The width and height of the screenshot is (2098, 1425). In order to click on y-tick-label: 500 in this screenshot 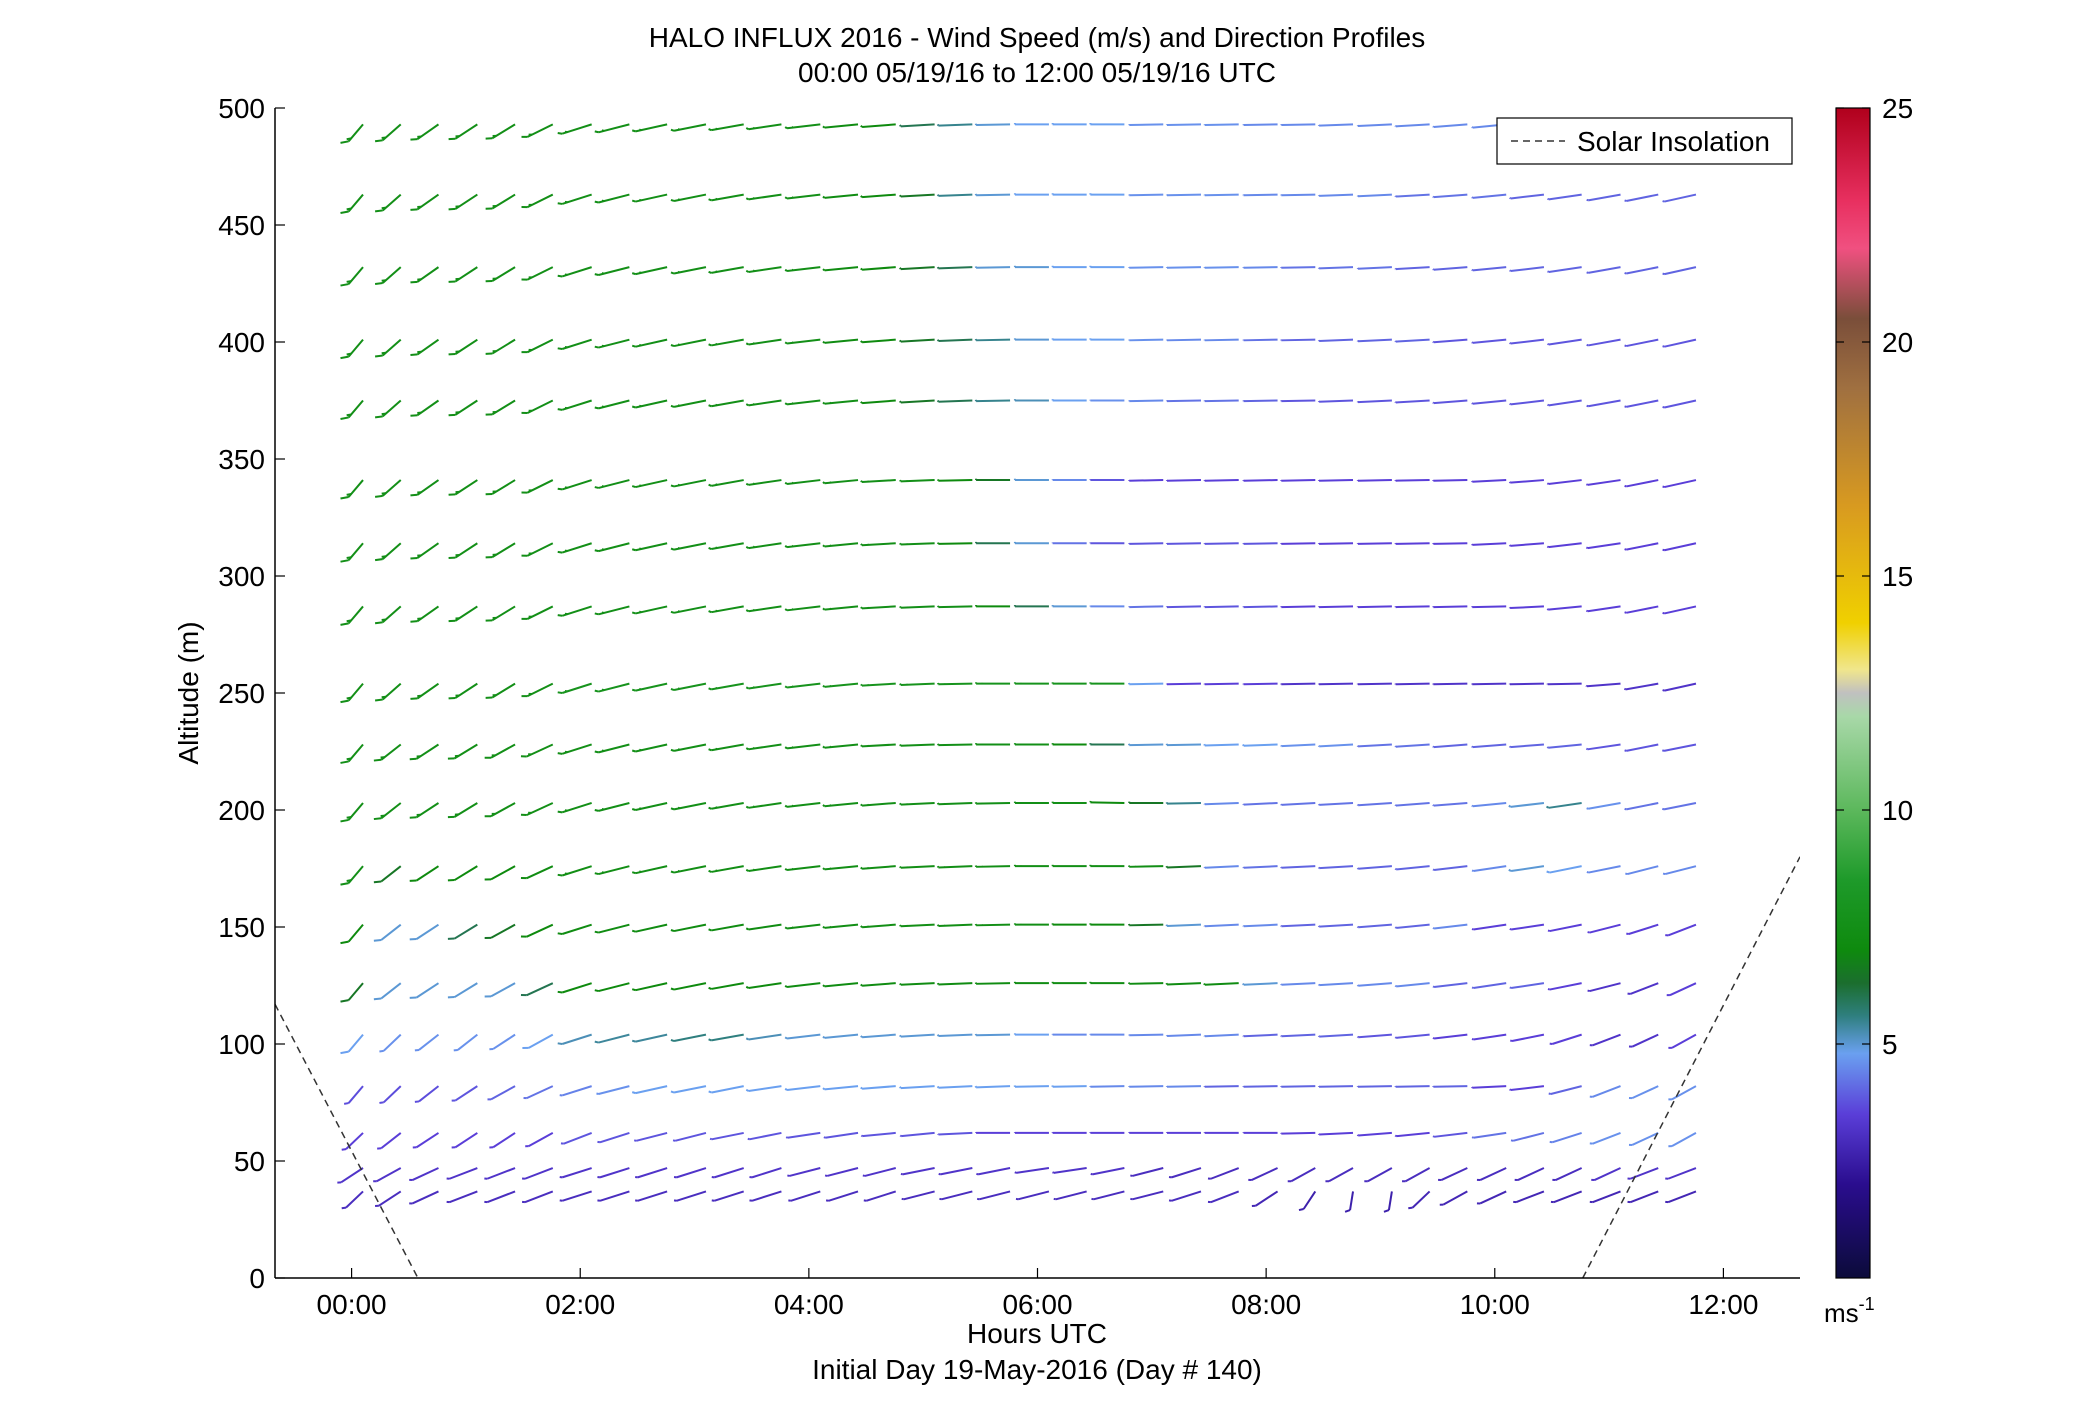, I will do `click(241, 108)`.